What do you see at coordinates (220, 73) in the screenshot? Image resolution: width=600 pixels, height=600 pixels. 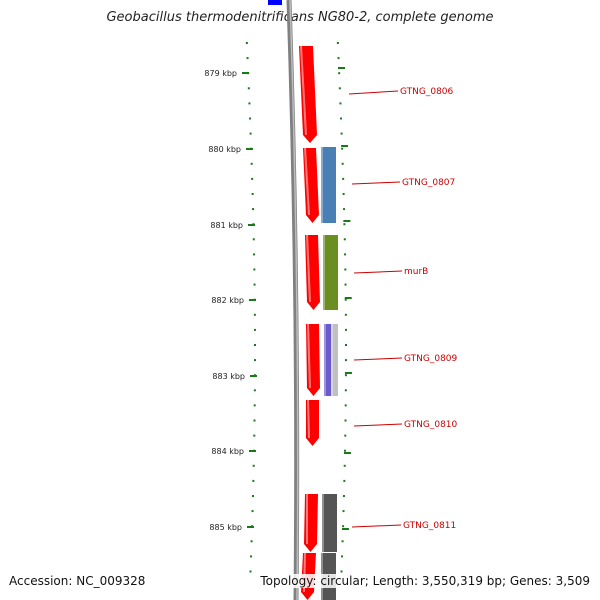 I see `kbp-label: 879 kbp` at bounding box center [220, 73].